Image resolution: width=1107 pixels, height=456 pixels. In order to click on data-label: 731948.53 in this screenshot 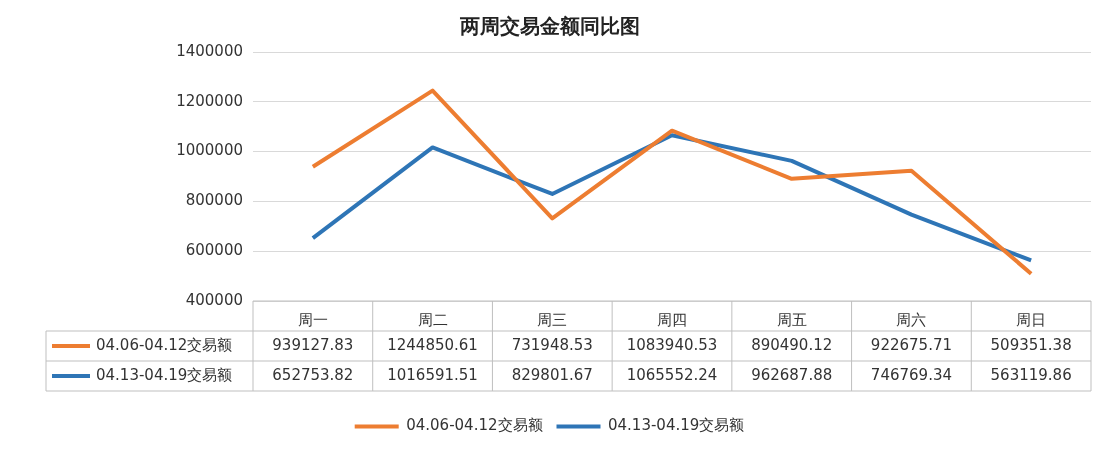, I will do `click(552, 344)`.